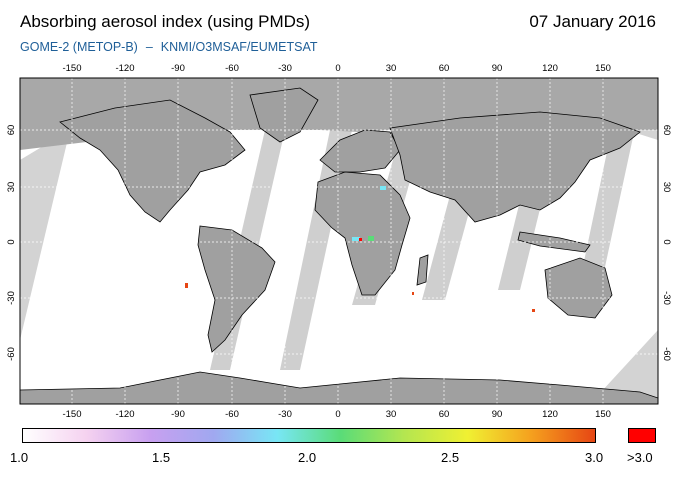 Image resolution: width=676 pixels, height=480 pixels. Describe the element at coordinates (550, 414) in the screenshot. I see `lon-label-bottom: 120` at that location.